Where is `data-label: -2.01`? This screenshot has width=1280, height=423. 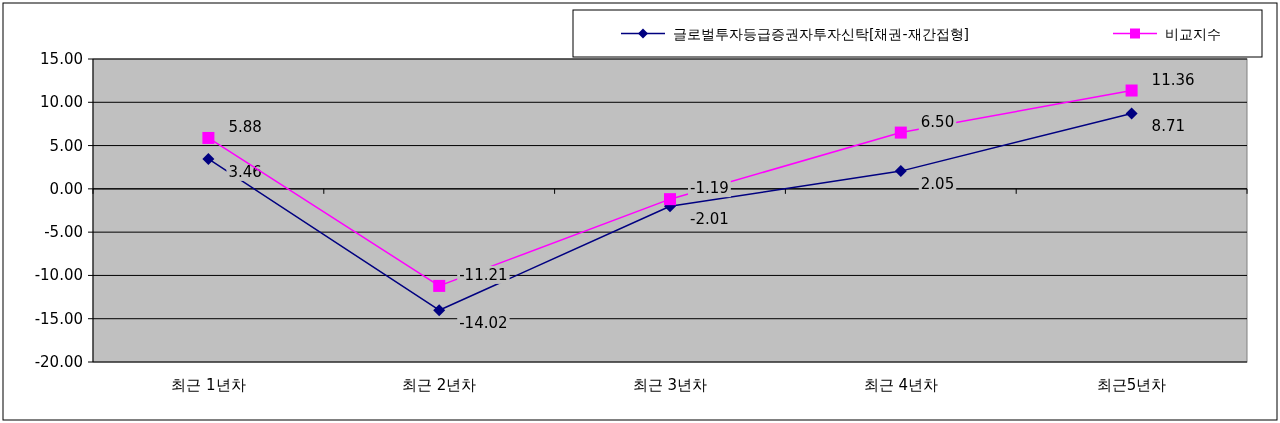
data-label: -2.01 is located at coordinates (709, 219).